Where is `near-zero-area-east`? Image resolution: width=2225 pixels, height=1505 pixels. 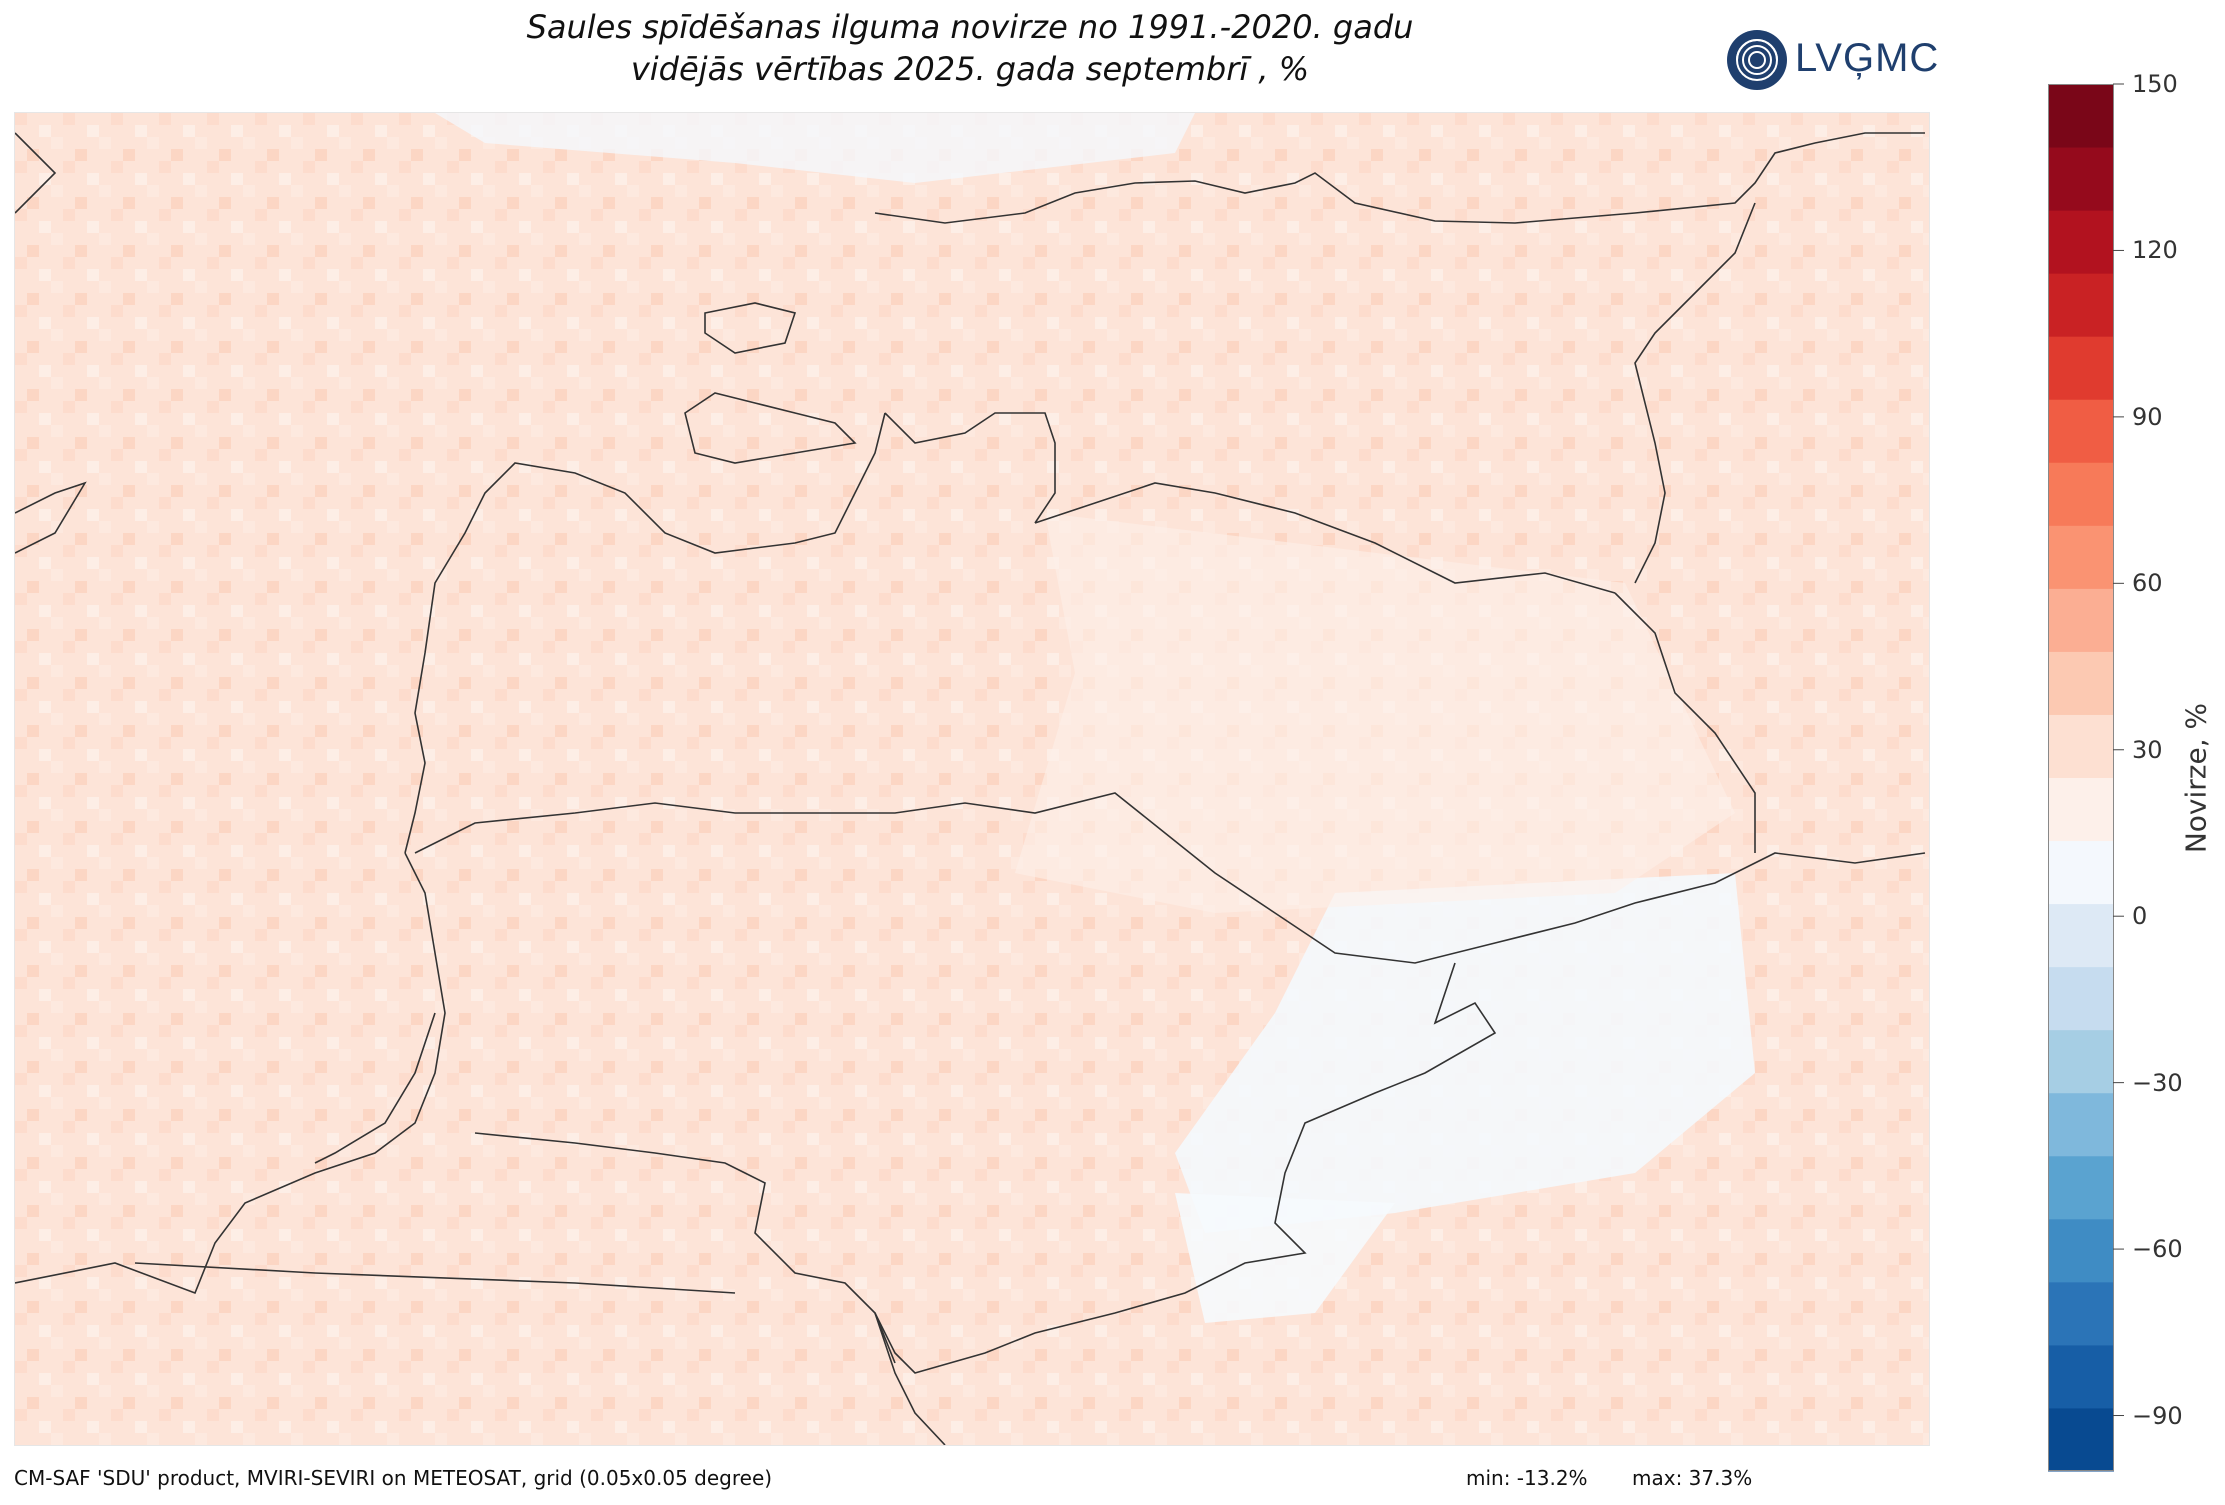
near-zero-area-east is located at coordinates (1465, 1053).